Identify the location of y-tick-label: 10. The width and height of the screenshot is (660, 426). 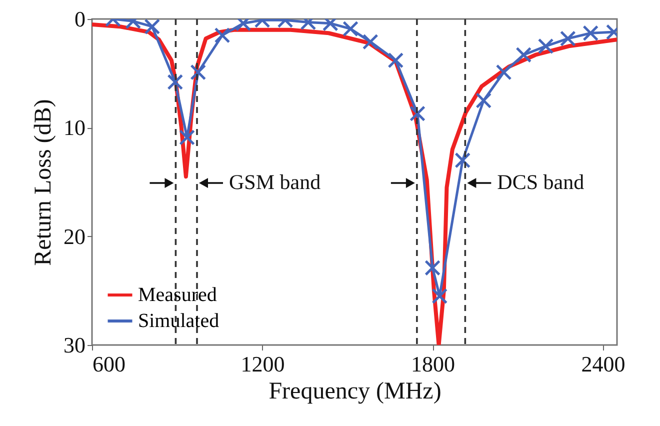
(75, 127).